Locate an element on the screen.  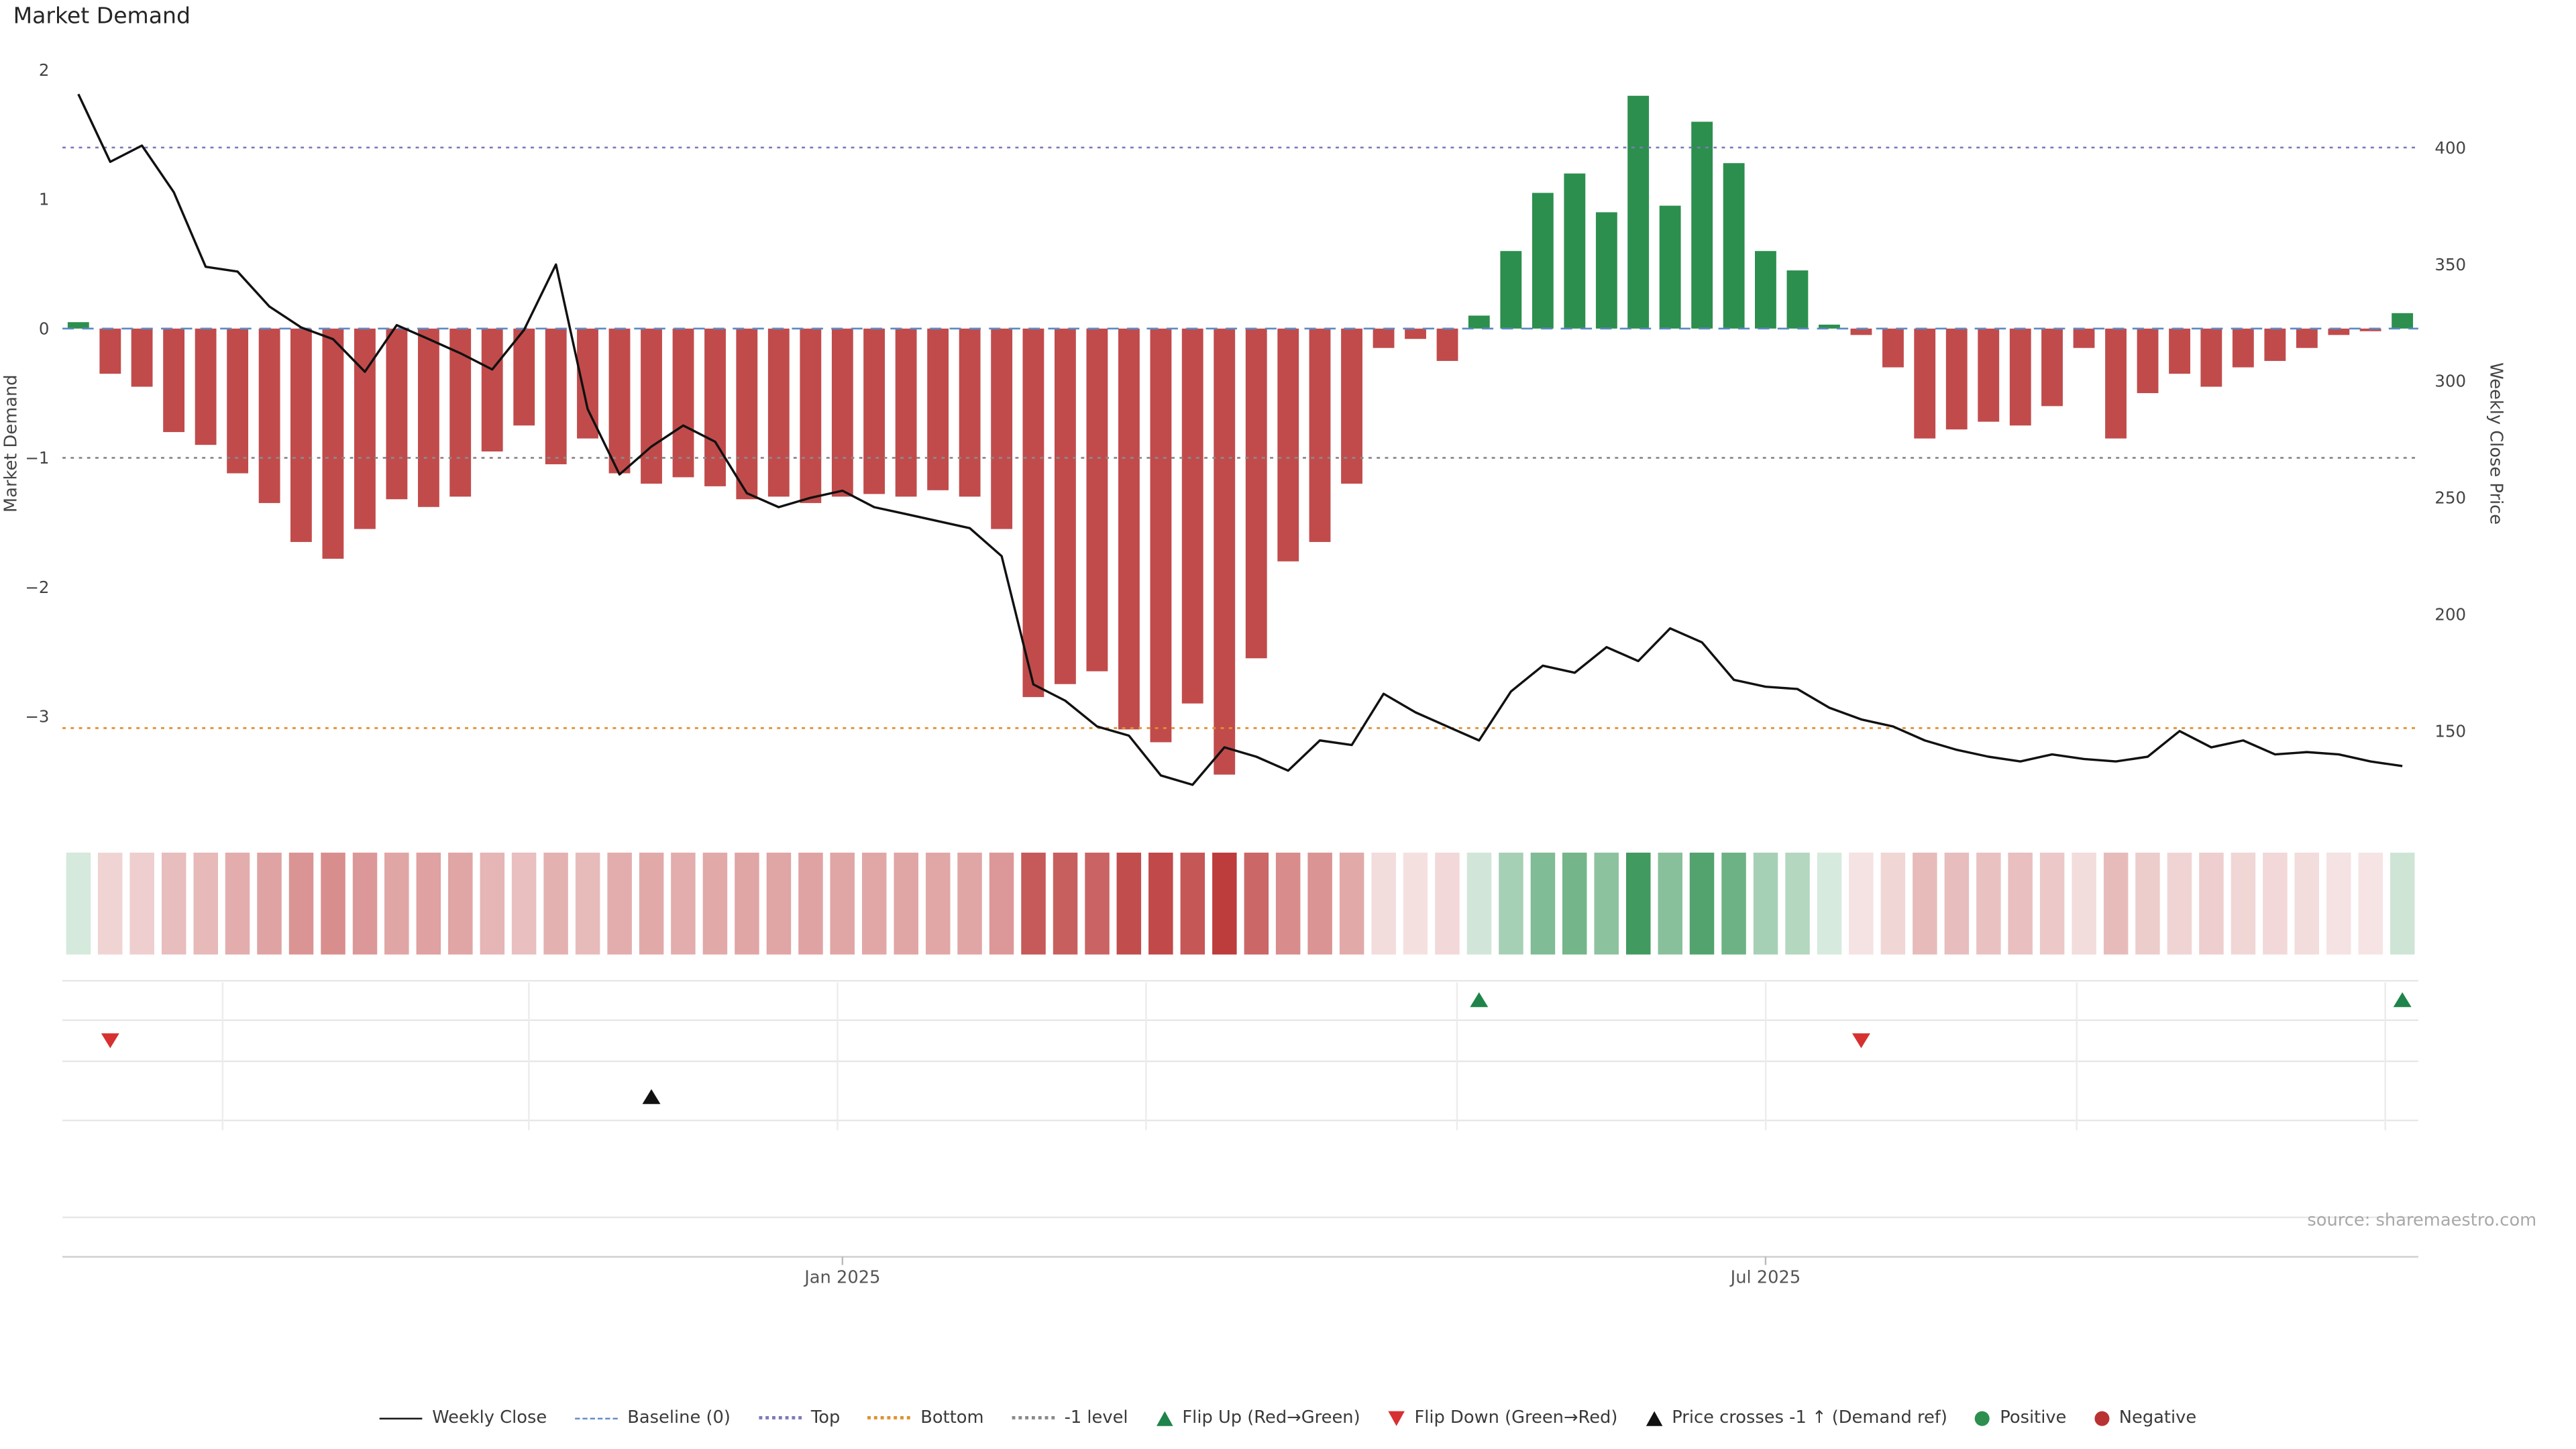
right-axis-tick: 350 is located at coordinates (2450, 264).